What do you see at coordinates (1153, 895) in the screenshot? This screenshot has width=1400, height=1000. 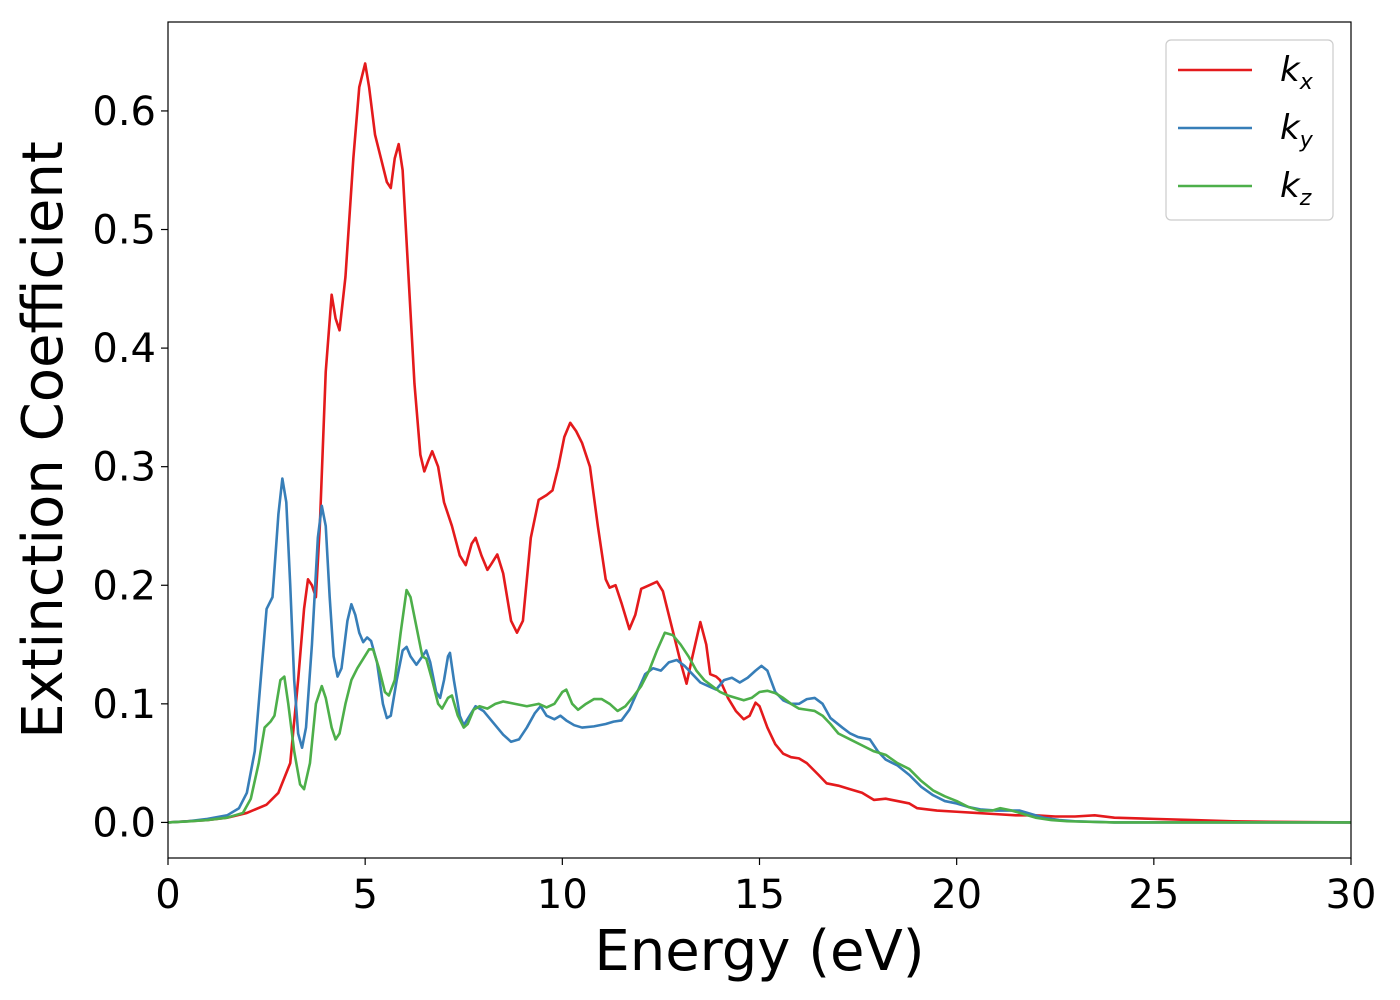 I see `x-tick-label: 25` at bounding box center [1153, 895].